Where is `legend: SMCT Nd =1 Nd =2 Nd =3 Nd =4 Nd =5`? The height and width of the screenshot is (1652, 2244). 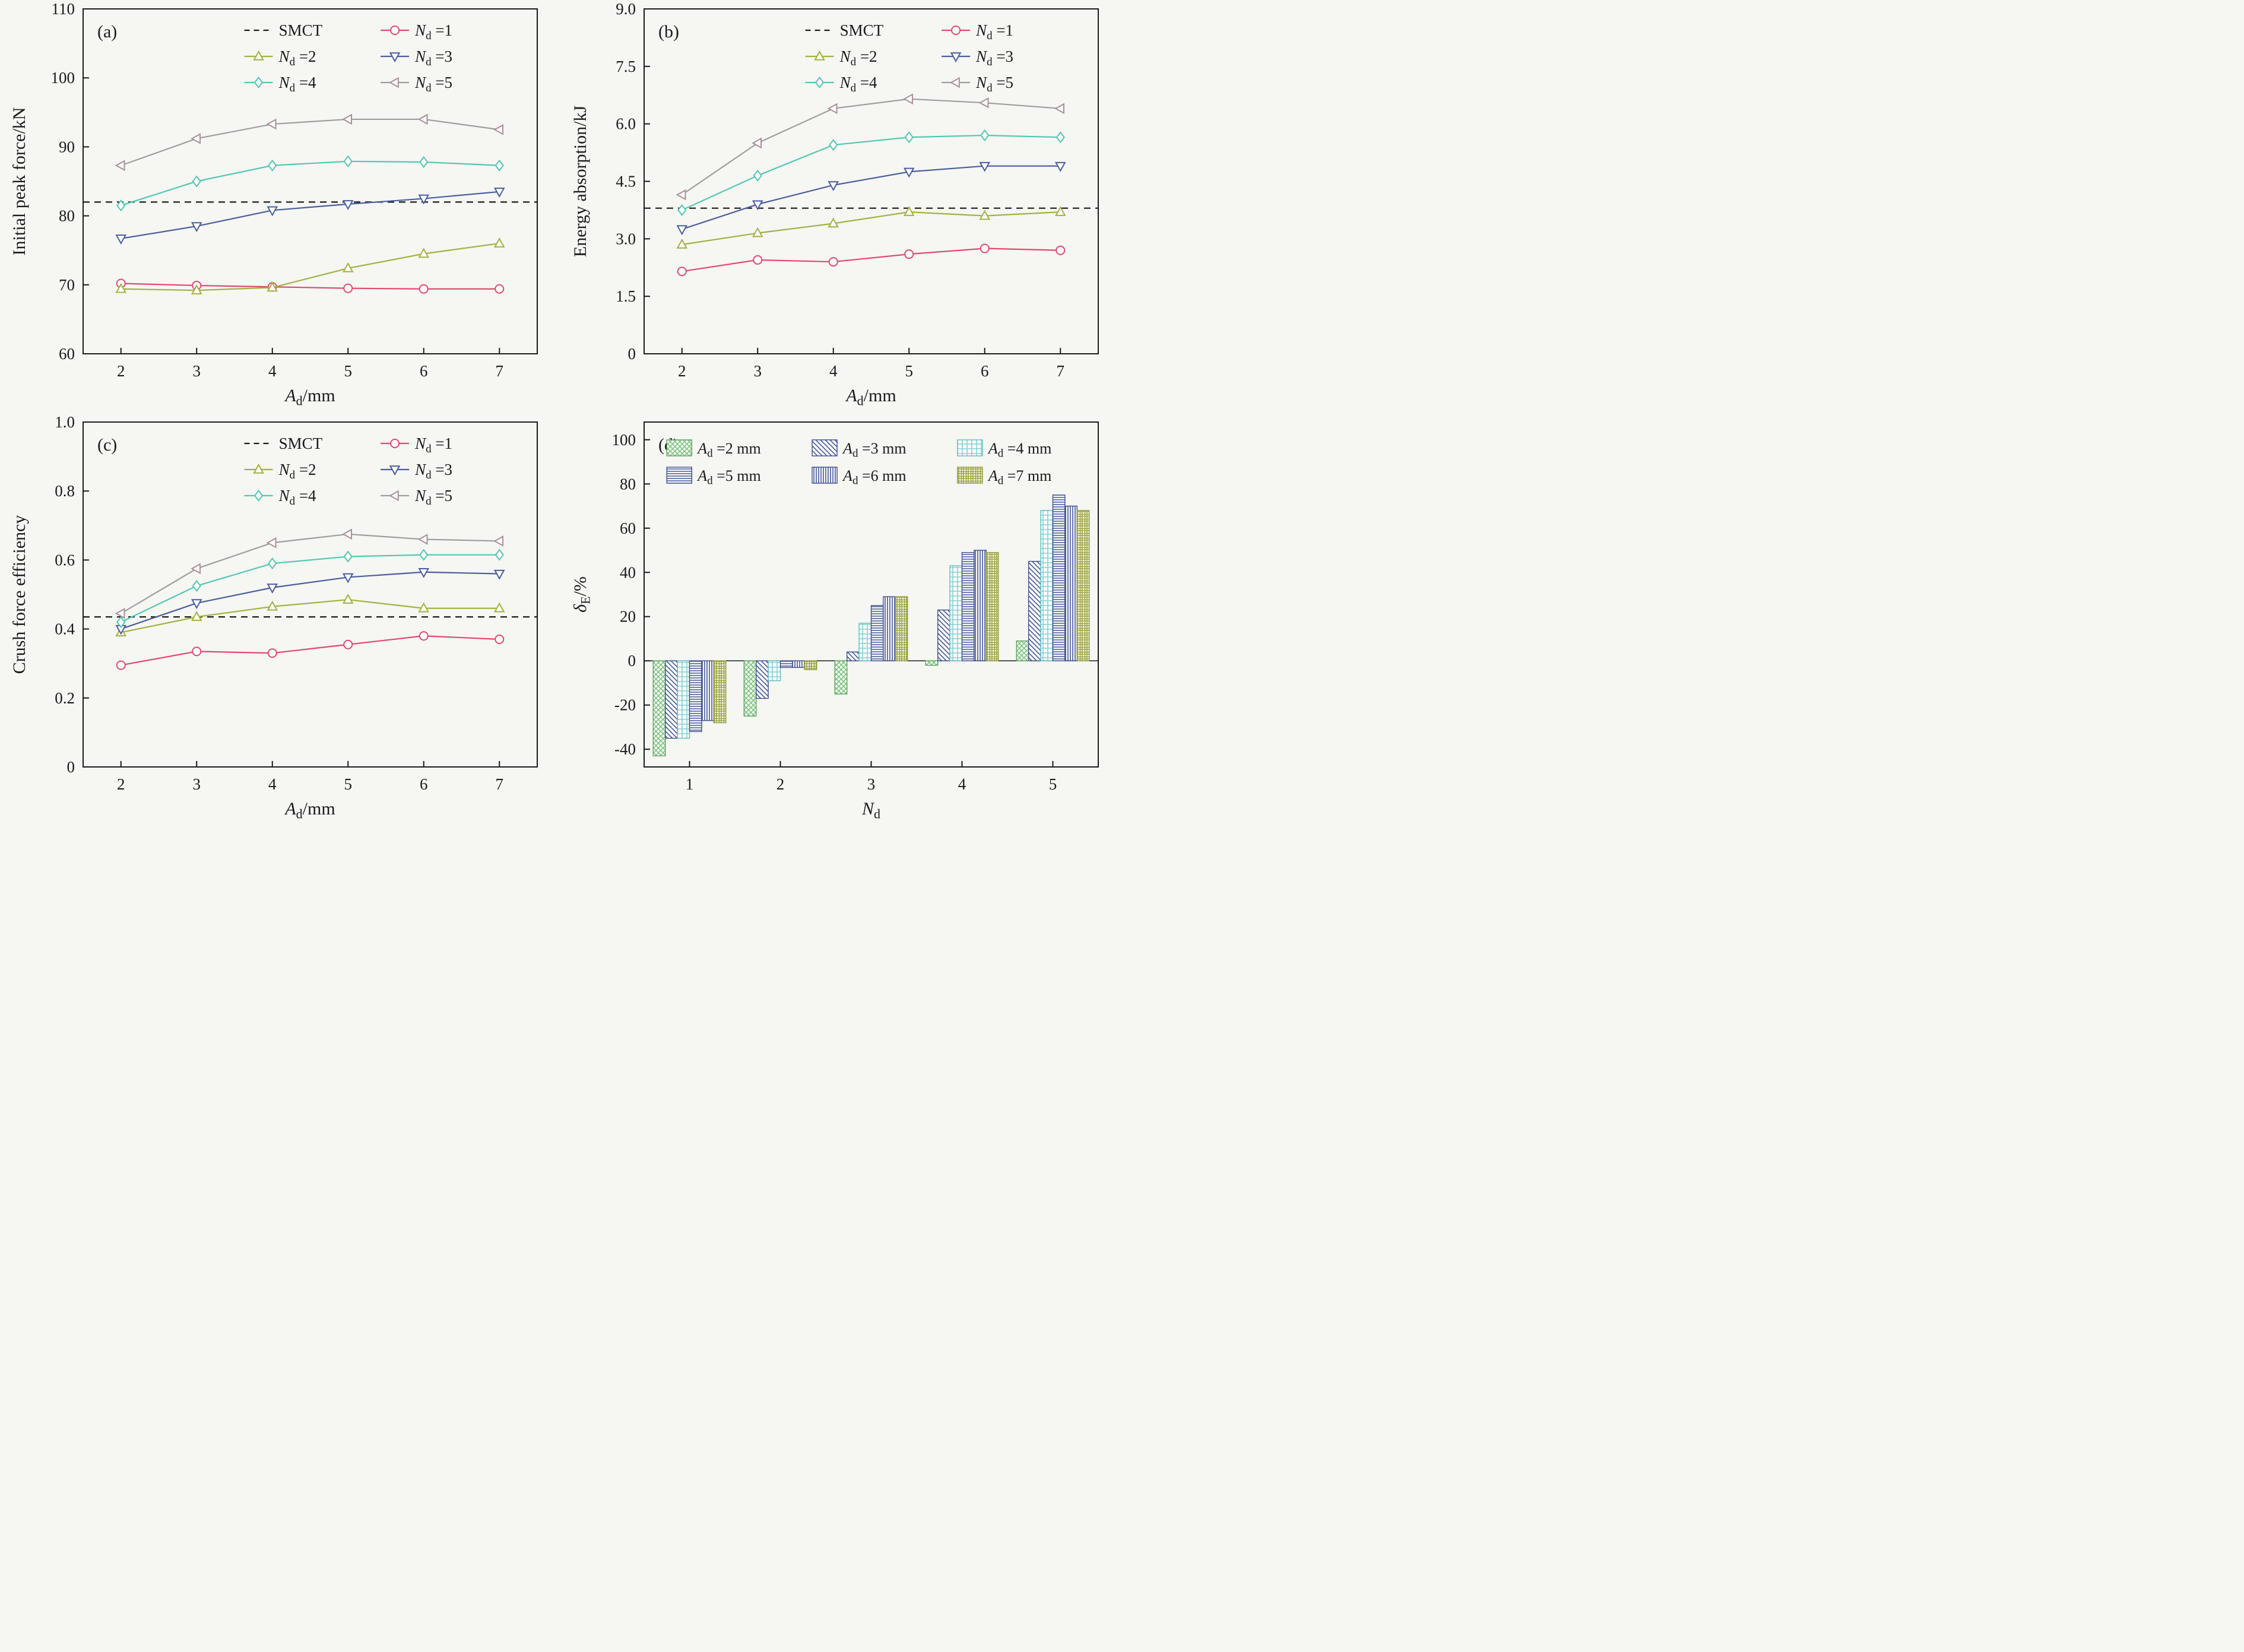
legend: SMCT Nd =1 Nd =2 Nd =3 Nd =4 Nd =5 is located at coordinates (909, 57).